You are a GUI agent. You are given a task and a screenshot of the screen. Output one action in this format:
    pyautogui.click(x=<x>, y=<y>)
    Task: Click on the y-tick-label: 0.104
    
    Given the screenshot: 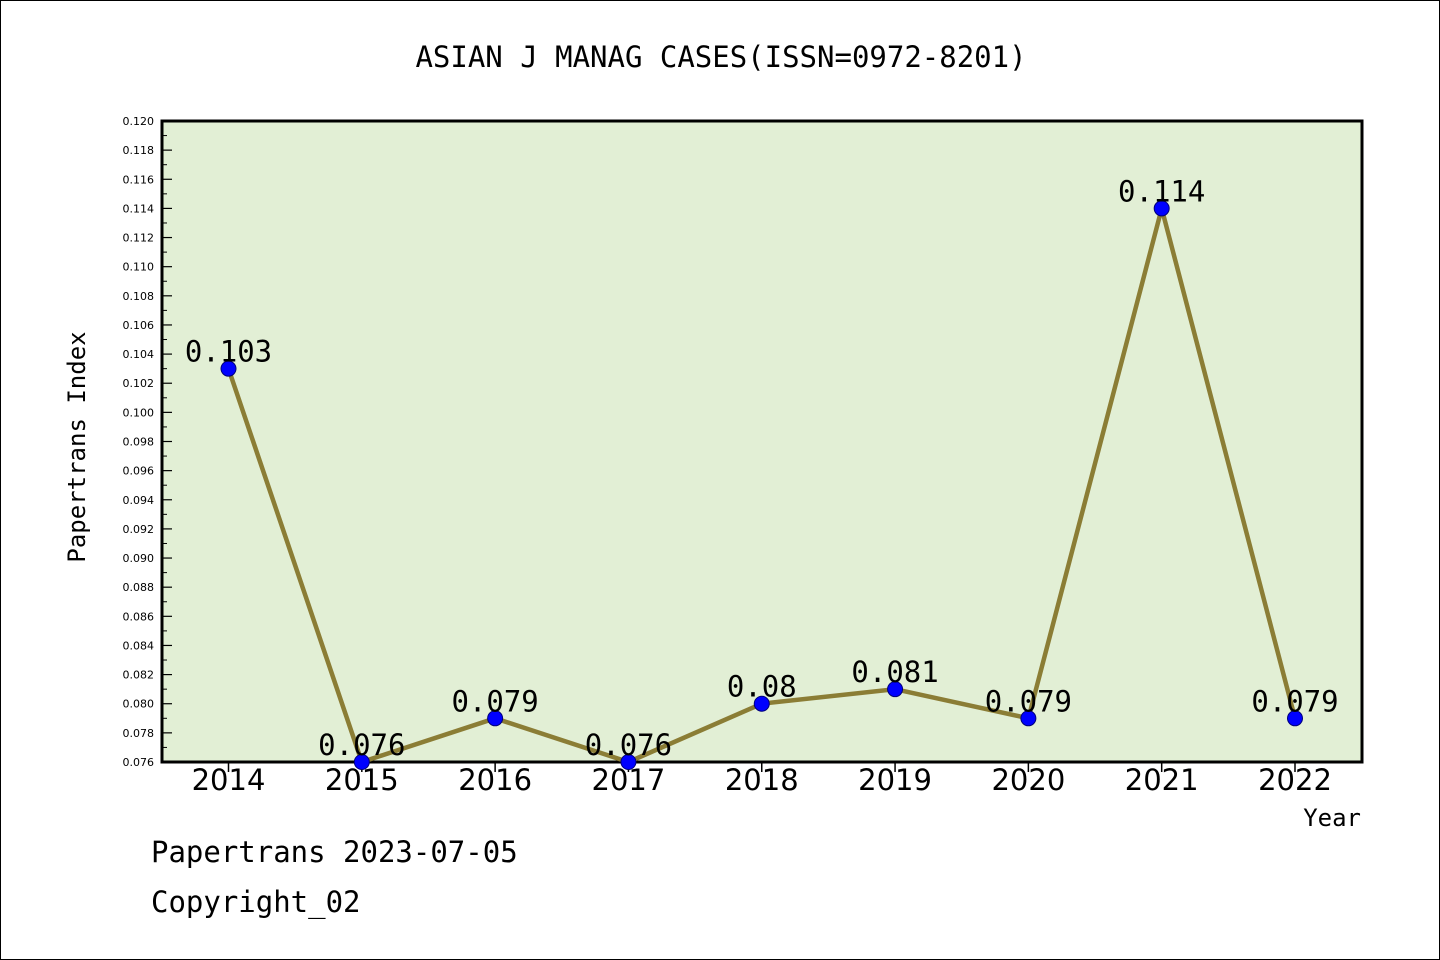 What is the action you would take?
    pyautogui.click(x=139, y=354)
    